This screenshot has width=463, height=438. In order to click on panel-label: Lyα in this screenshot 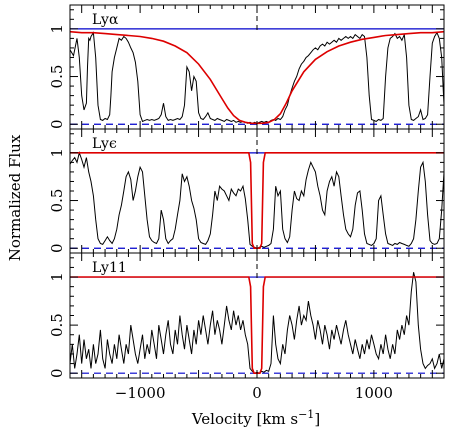, I will do `click(105, 20)`.